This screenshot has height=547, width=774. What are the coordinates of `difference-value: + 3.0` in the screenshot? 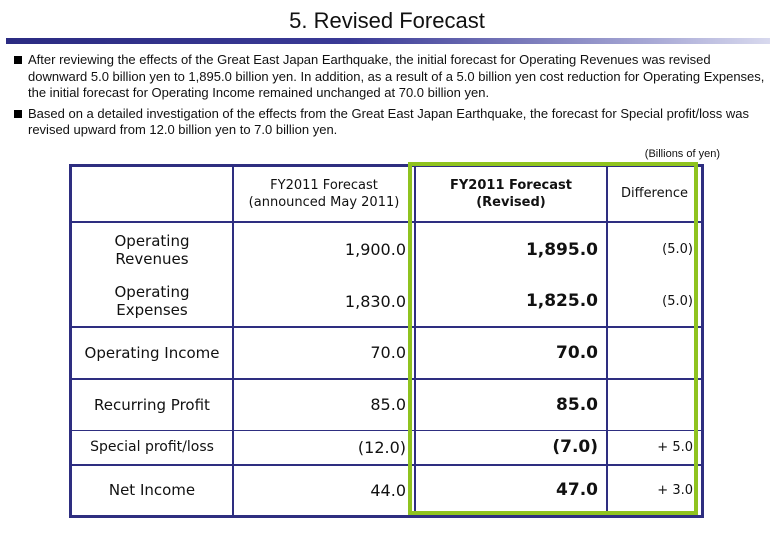 It's located at (655, 490).